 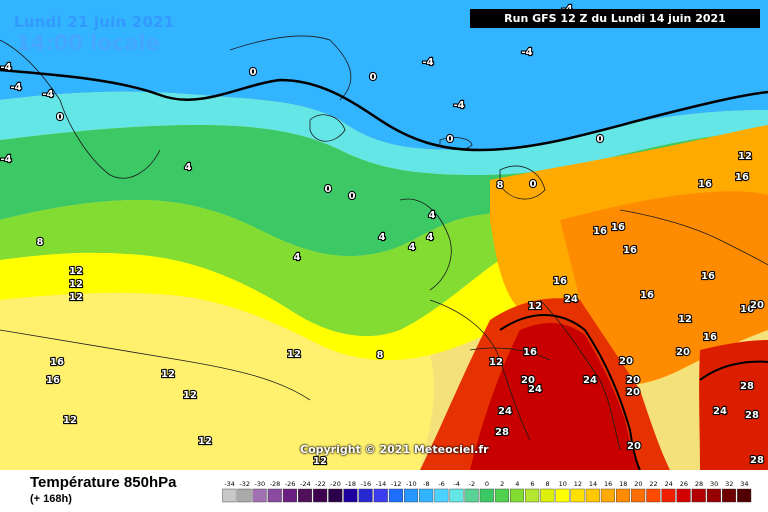 What do you see at coordinates (532, 484) in the screenshot?
I see `scale-tick-label: 6` at bounding box center [532, 484].